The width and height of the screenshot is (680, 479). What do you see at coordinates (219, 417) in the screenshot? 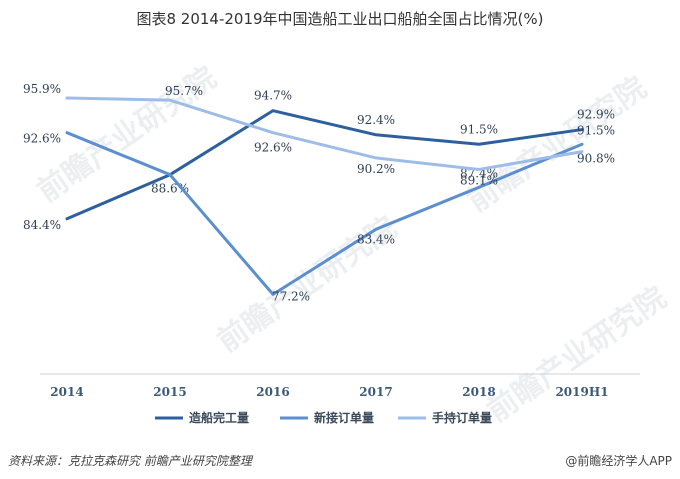
I see `legend-label: 造船完工量` at bounding box center [219, 417].